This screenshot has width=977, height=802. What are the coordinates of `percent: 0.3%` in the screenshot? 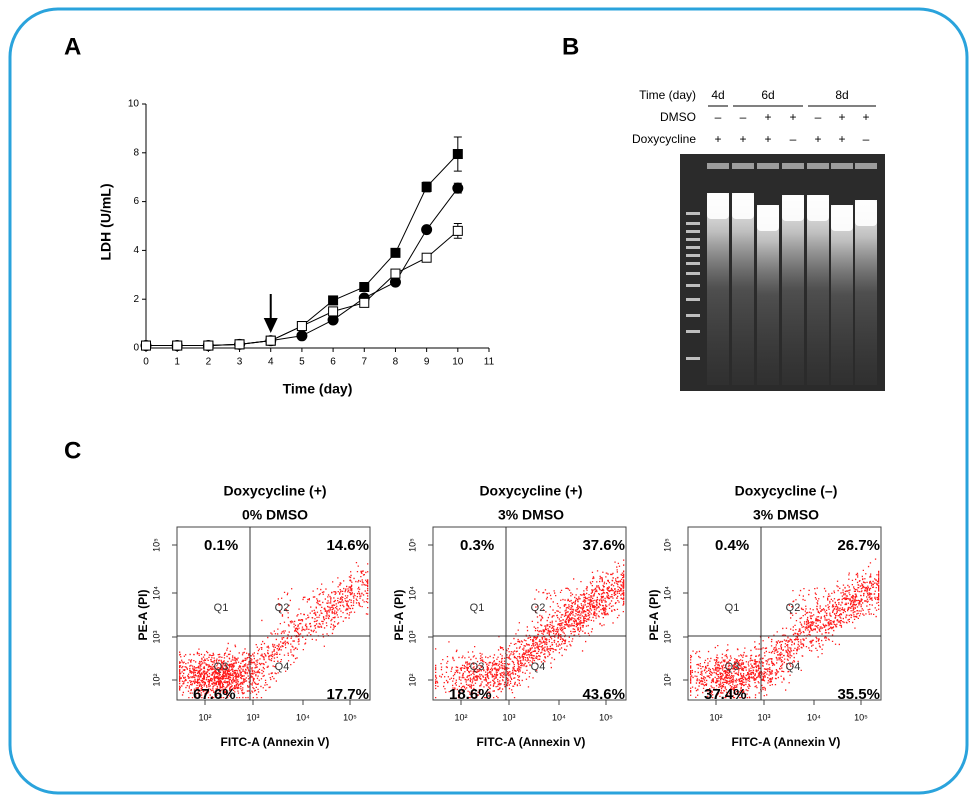 It's located at (477, 545).